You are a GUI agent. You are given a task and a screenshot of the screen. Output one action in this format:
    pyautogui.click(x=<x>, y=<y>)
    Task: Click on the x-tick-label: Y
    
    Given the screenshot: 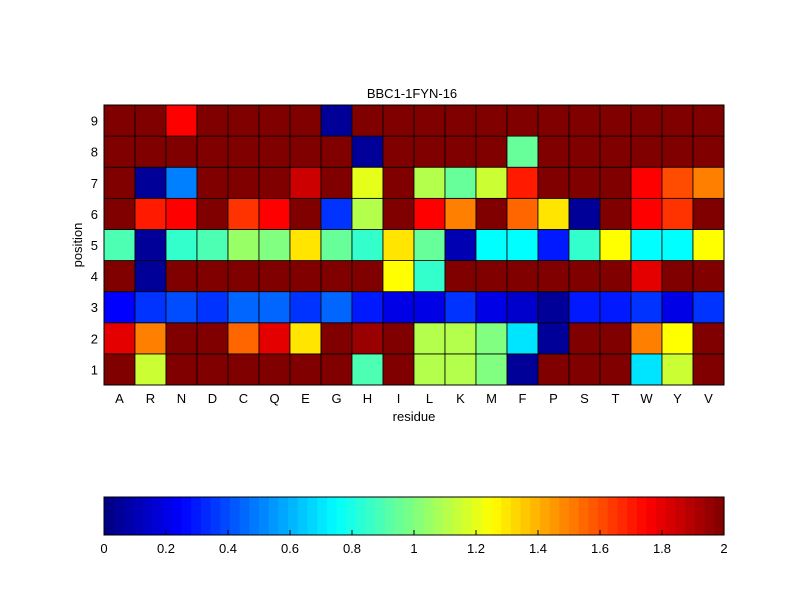 What is the action you would take?
    pyautogui.click(x=677, y=398)
    